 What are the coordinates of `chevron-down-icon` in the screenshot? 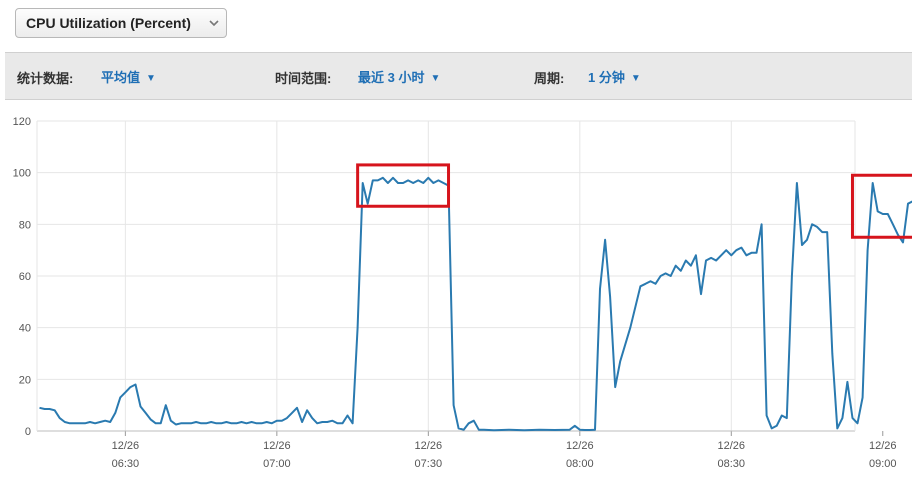 It's located at (214, 28).